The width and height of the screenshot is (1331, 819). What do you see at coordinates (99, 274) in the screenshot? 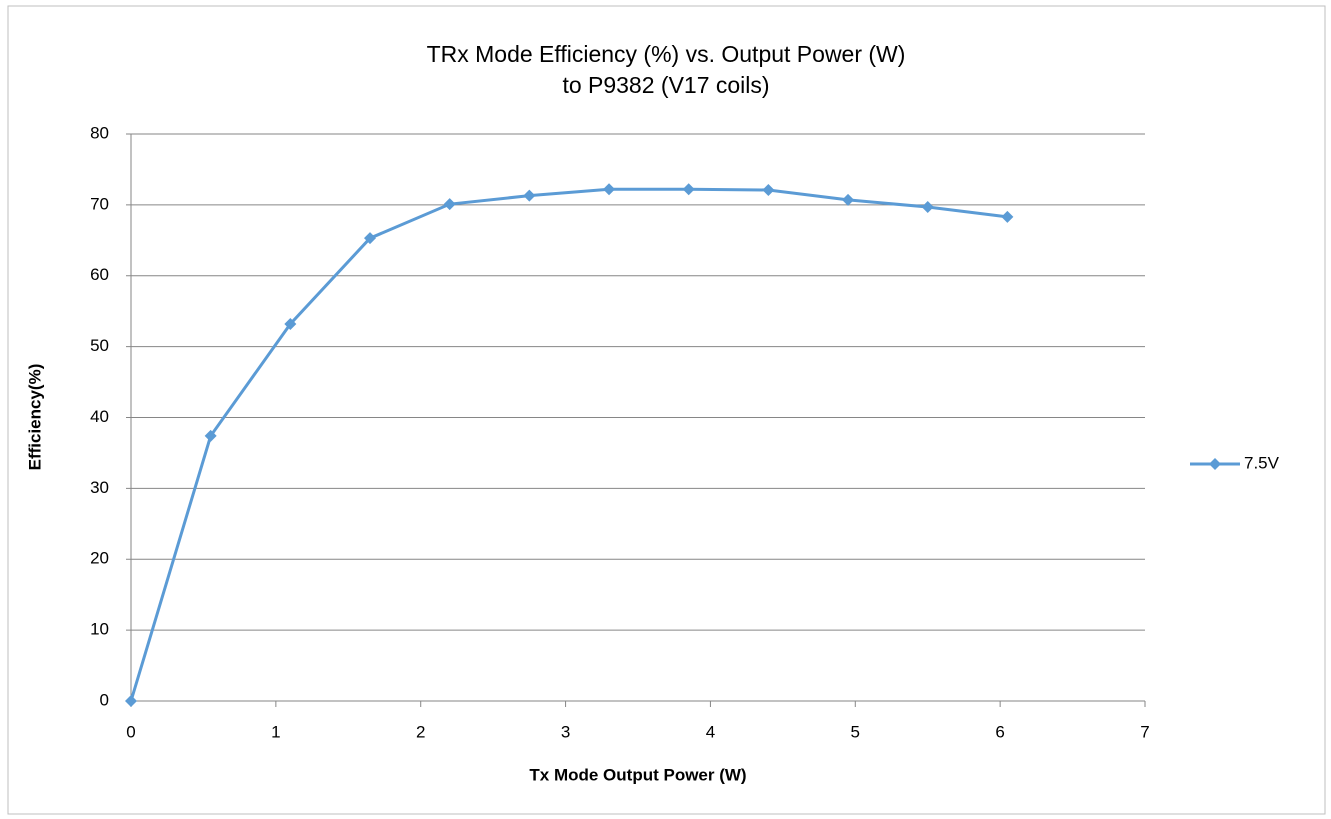
I see `y-tick-label: 60` at bounding box center [99, 274].